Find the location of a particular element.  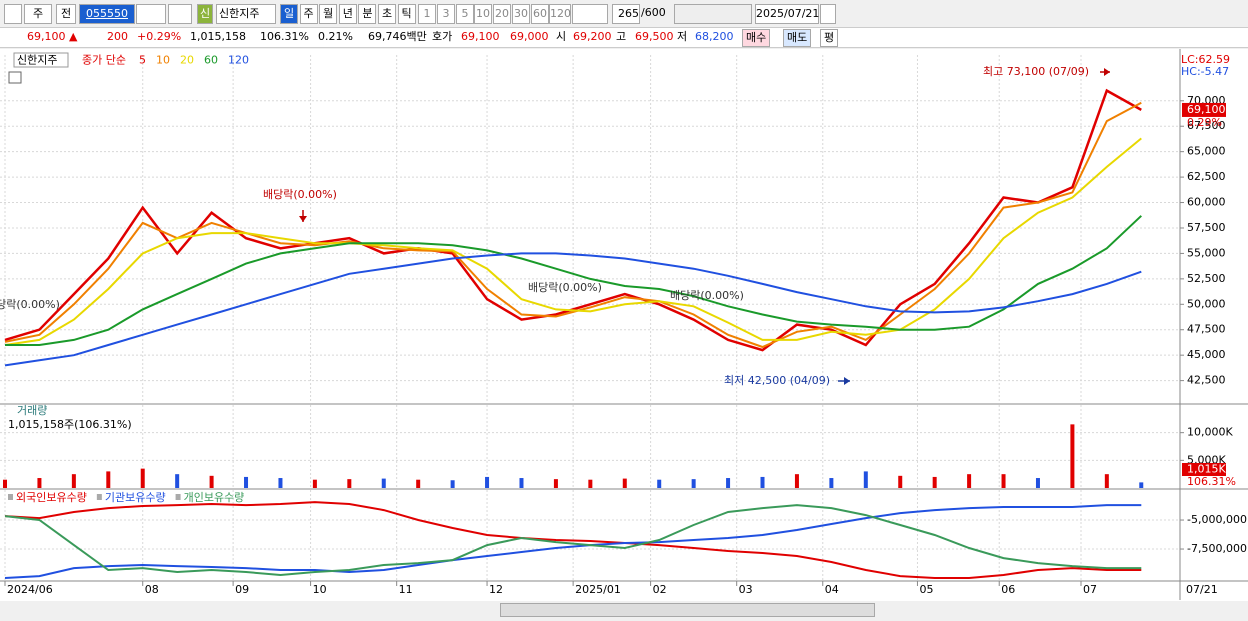

chart-title: 신한지주 is located at coordinates (37, 60).